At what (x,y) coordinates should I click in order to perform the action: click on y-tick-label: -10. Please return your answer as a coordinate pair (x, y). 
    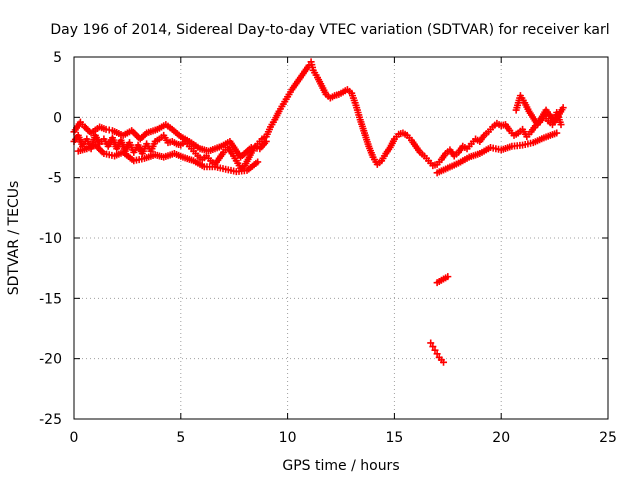
    Looking at the image, I should click on (50, 239).